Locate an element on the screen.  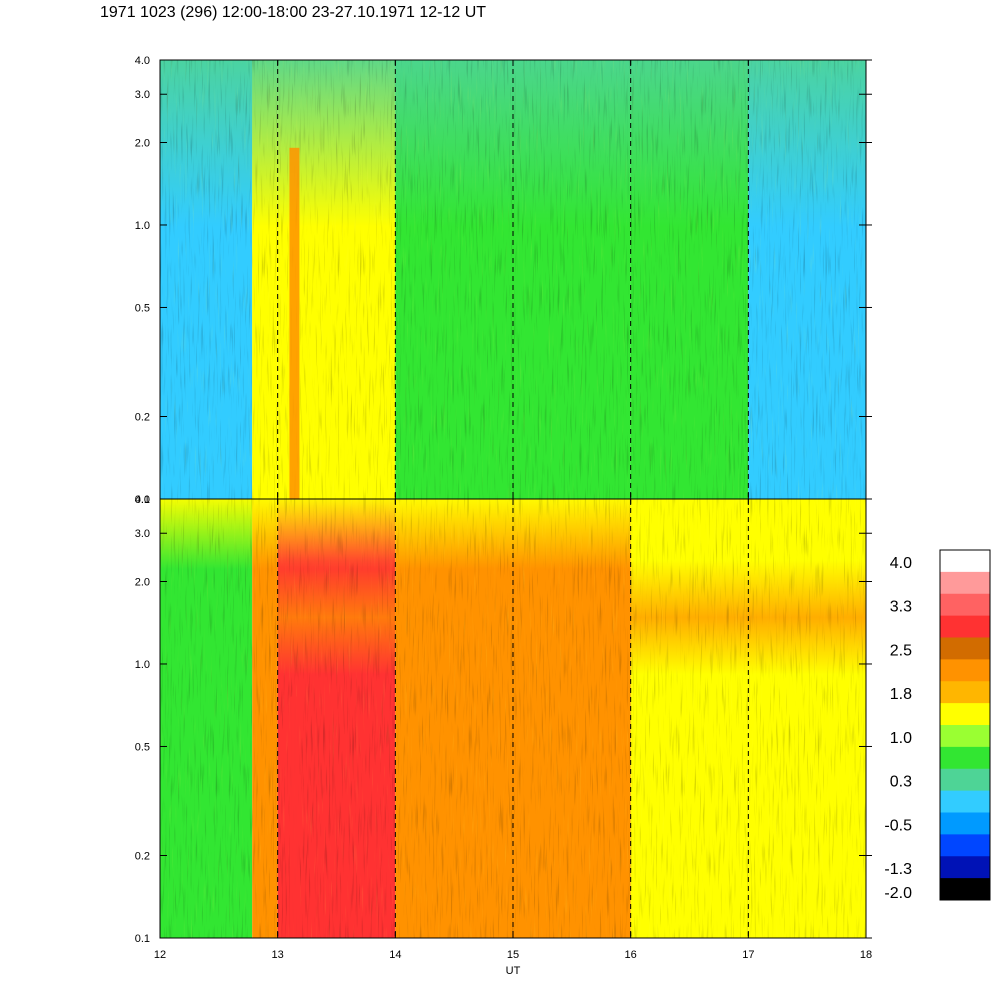
x-tick-label: 12 is located at coordinates (160, 955).